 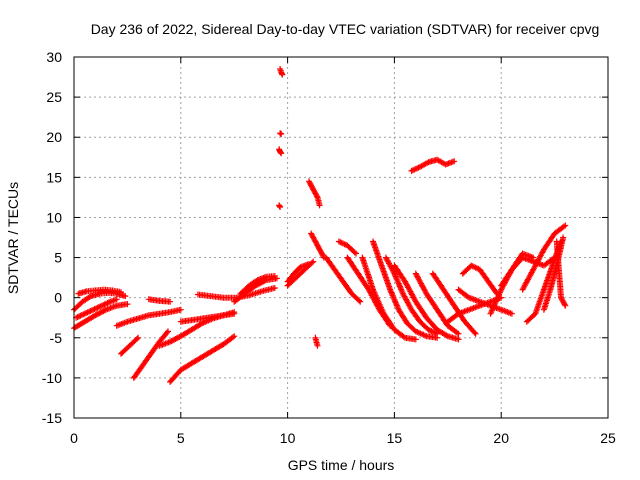 What do you see at coordinates (181, 438) in the screenshot?
I see `x-tick-label: 5` at bounding box center [181, 438].